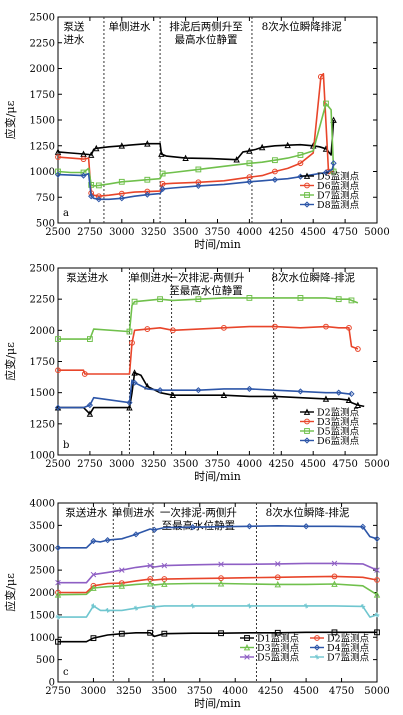 This screenshot has width=403, height=715. I want to click on x-tick-label: 4250, so click(270, 691).